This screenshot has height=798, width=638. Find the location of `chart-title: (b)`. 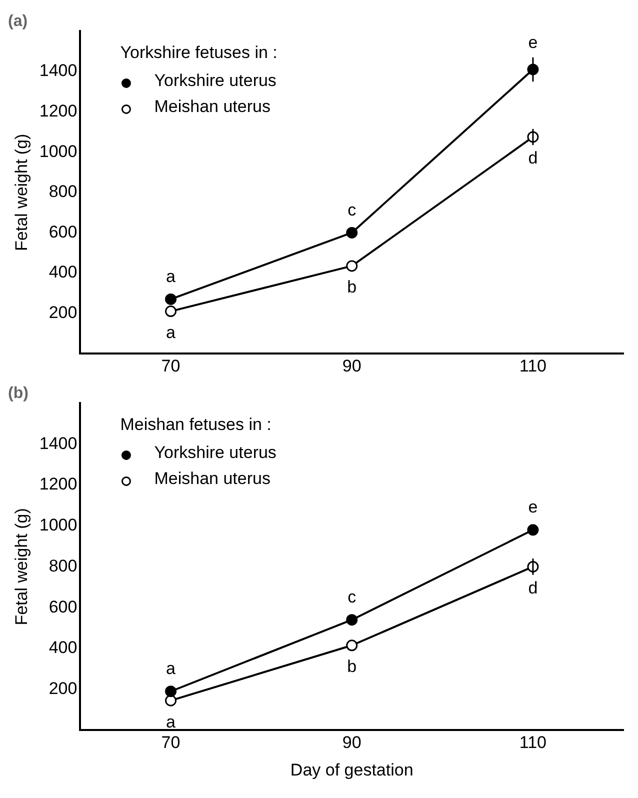

chart-title: (b) is located at coordinates (18, 393).